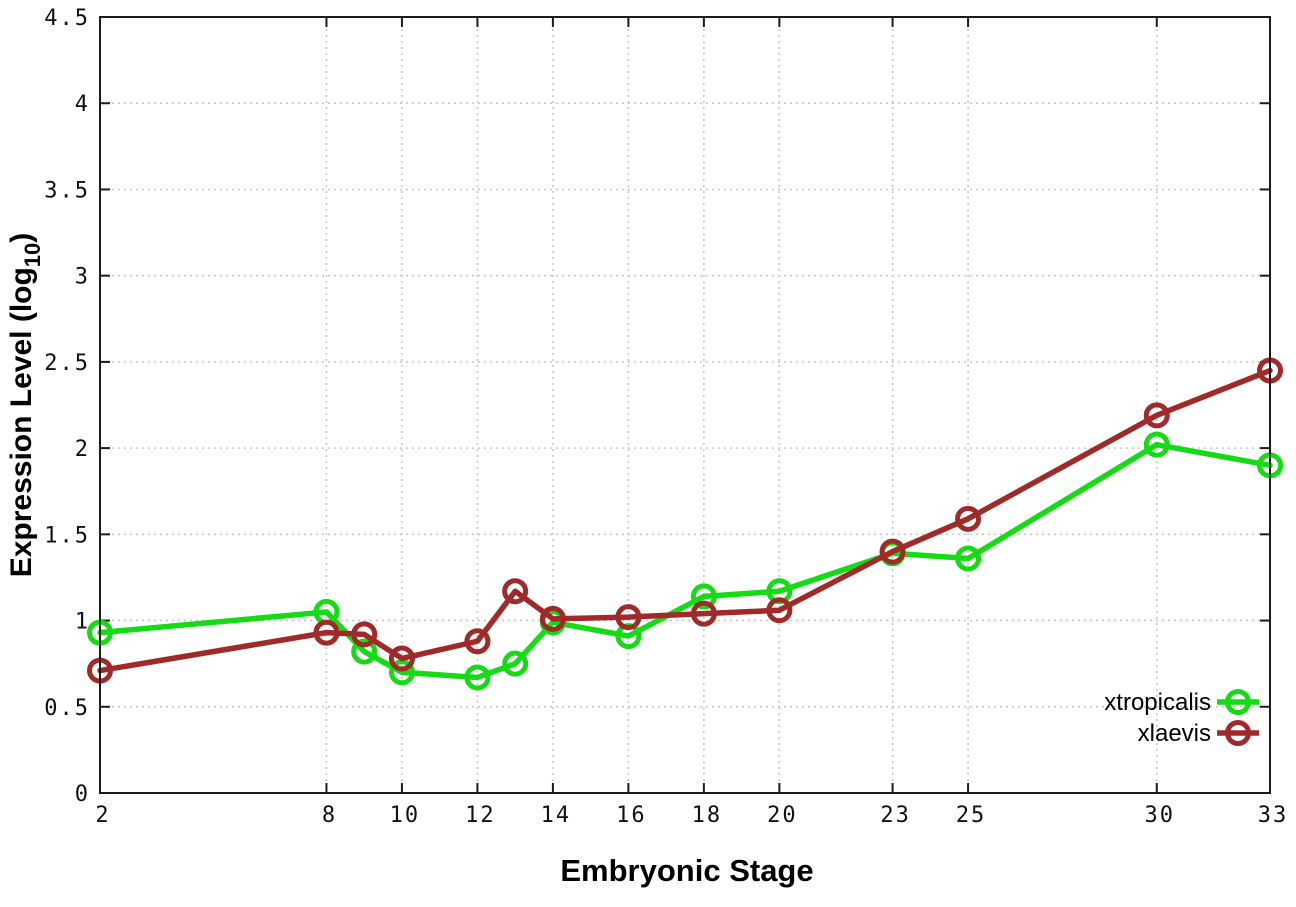  Describe the element at coordinates (971, 815) in the screenshot. I see `x-tick-label: 25` at that location.